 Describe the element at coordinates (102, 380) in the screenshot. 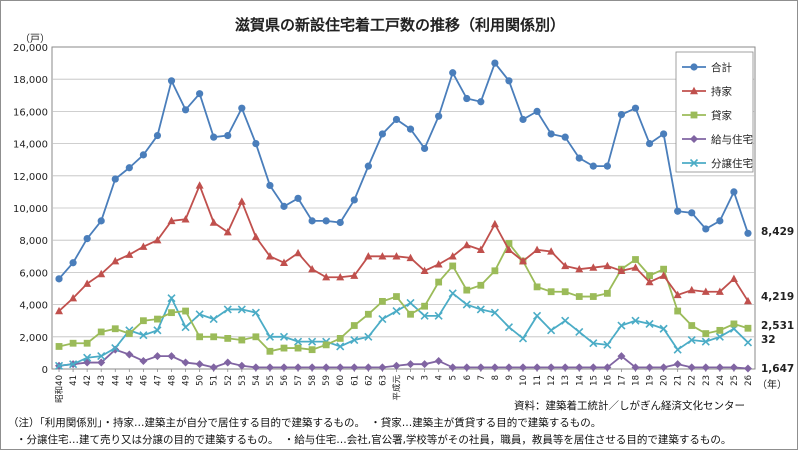

I see `x-tick-label: 43` at that location.